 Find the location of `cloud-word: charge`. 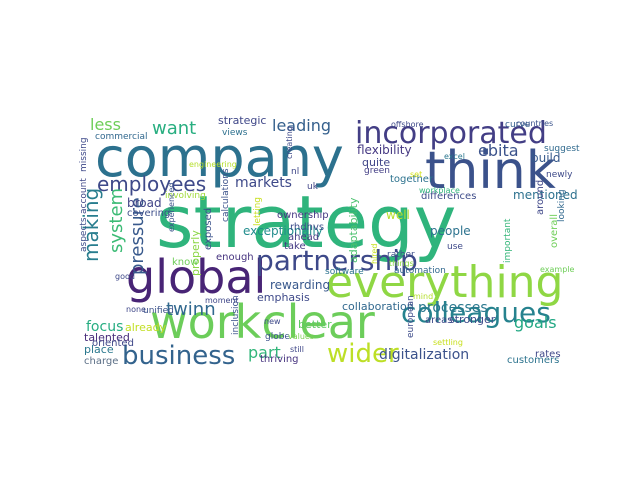

cloud-word: charge is located at coordinates (101, 361).